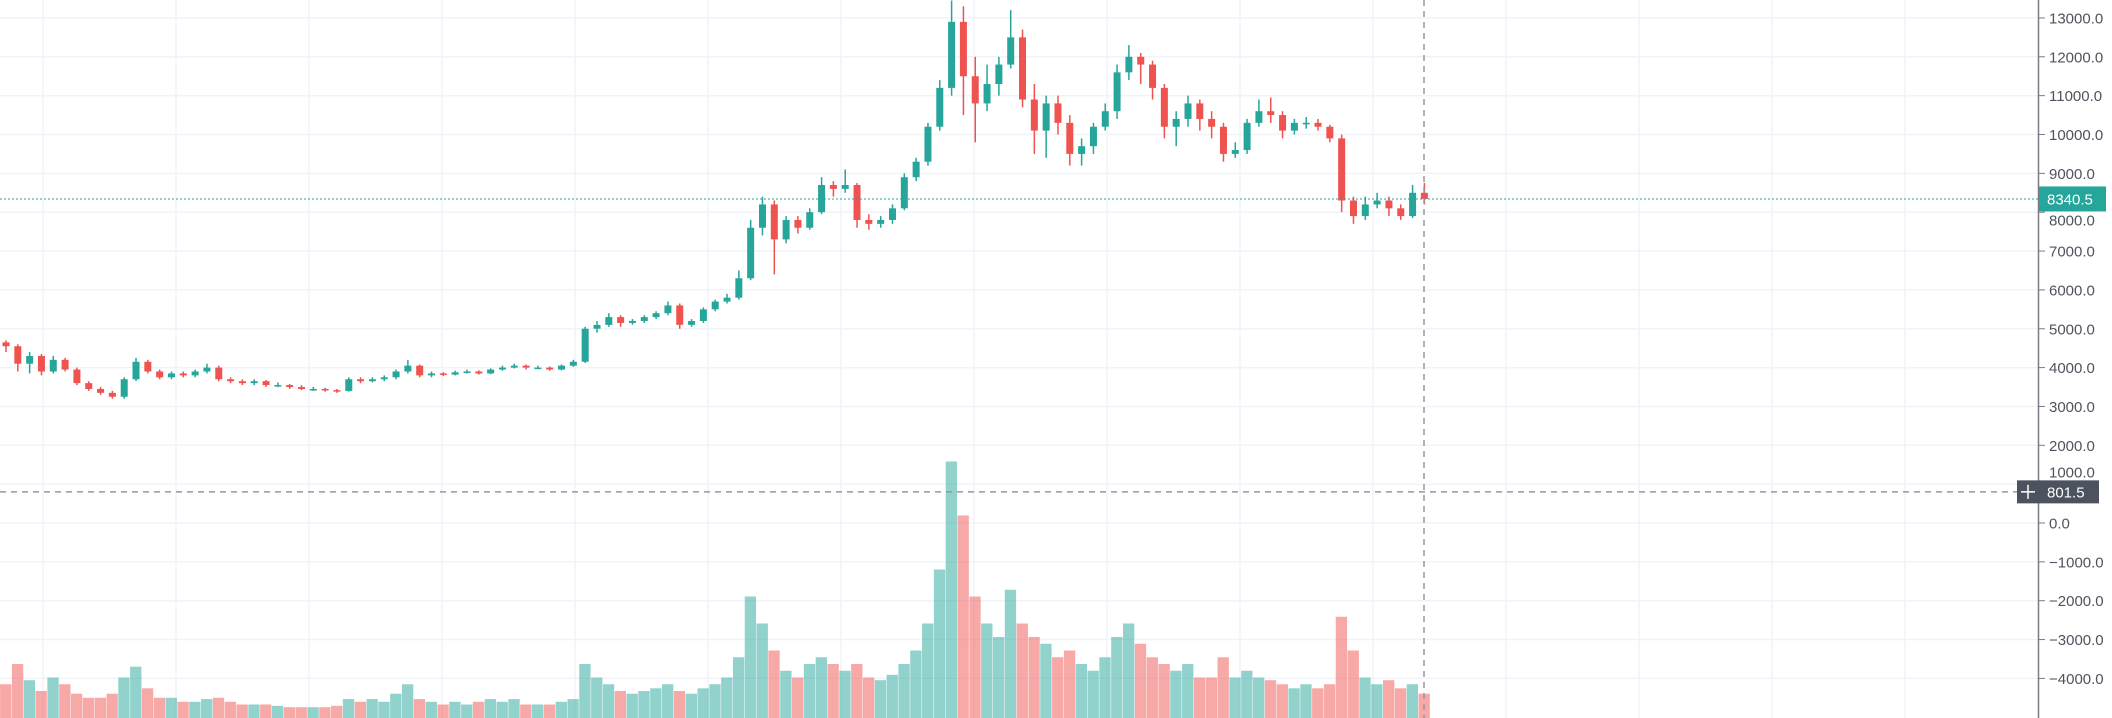  Describe the element at coordinates (2072, 329) in the screenshot. I see `tick-label: 5000.0` at that location.